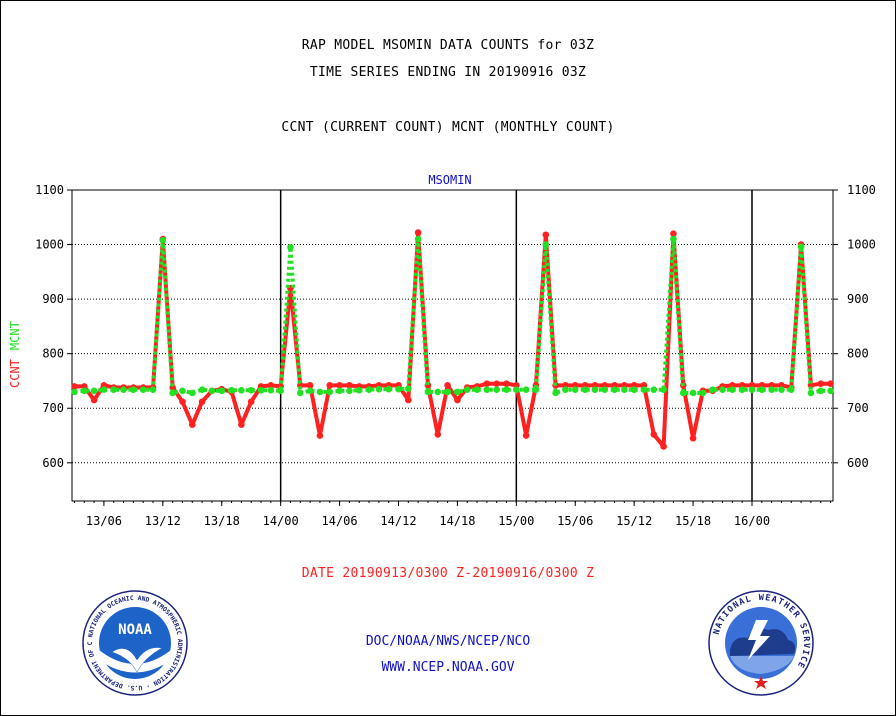 This screenshot has height=716, width=896. What do you see at coordinates (53, 299) in the screenshot?
I see `y-tick-label-left: 900` at bounding box center [53, 299].